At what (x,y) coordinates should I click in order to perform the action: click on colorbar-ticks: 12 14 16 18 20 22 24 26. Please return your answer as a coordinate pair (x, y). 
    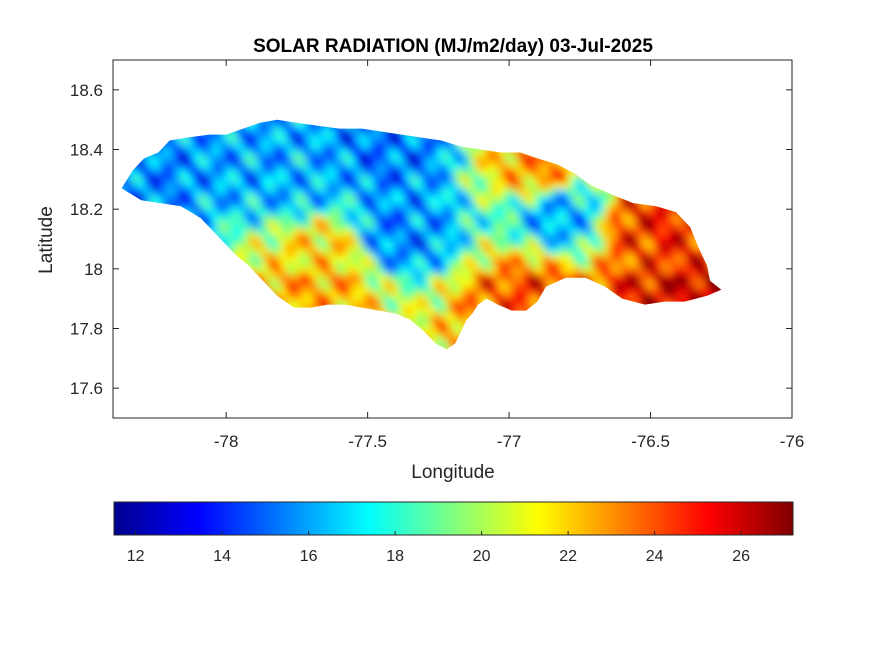
    Looking at the image, I should click on (438, 548).